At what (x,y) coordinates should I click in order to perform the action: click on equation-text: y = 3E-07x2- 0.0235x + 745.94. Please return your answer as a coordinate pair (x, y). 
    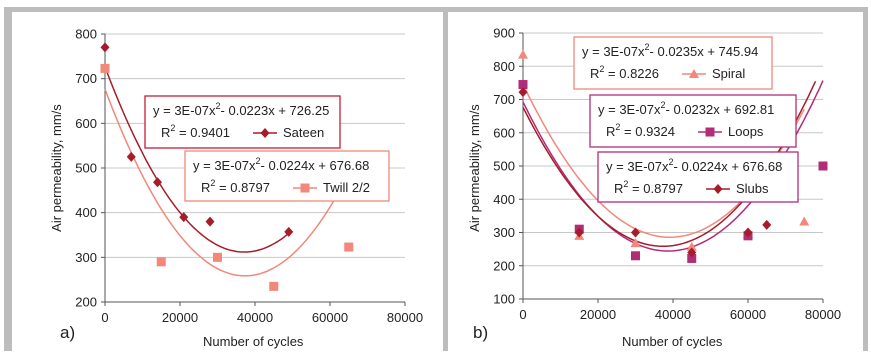
    Looking at the image, I should click on (670, 50).